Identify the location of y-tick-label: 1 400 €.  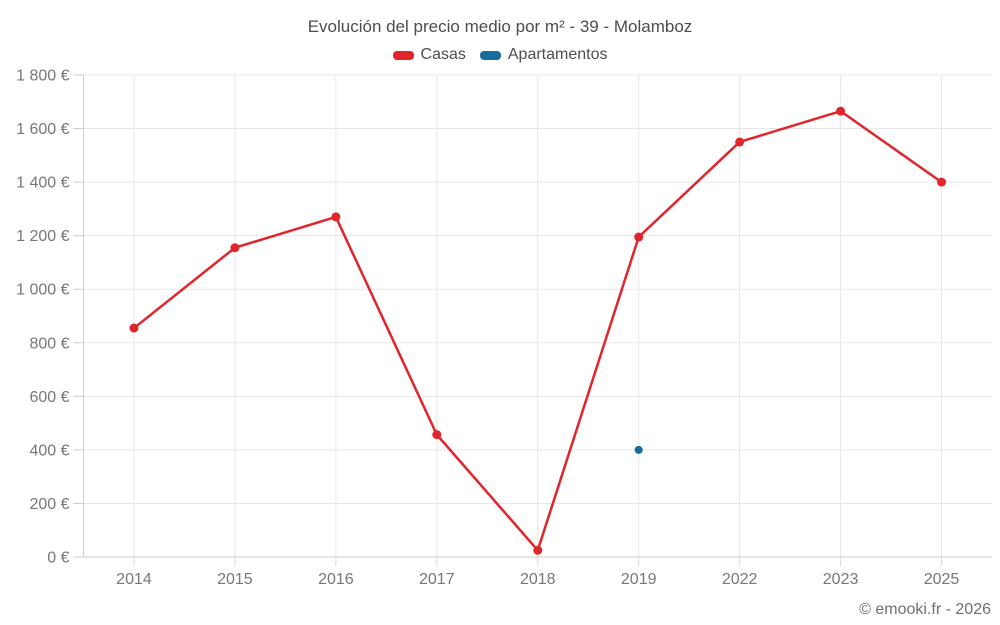
(42, 183).